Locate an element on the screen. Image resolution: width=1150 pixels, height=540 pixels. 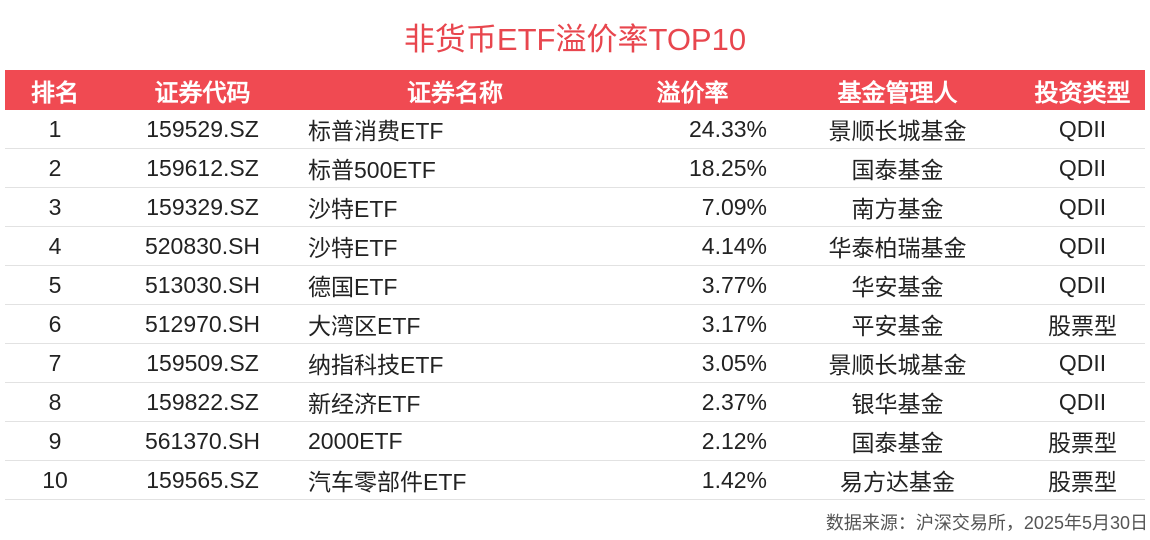
header-cell: 排名 is located at coordinates (55, 90).